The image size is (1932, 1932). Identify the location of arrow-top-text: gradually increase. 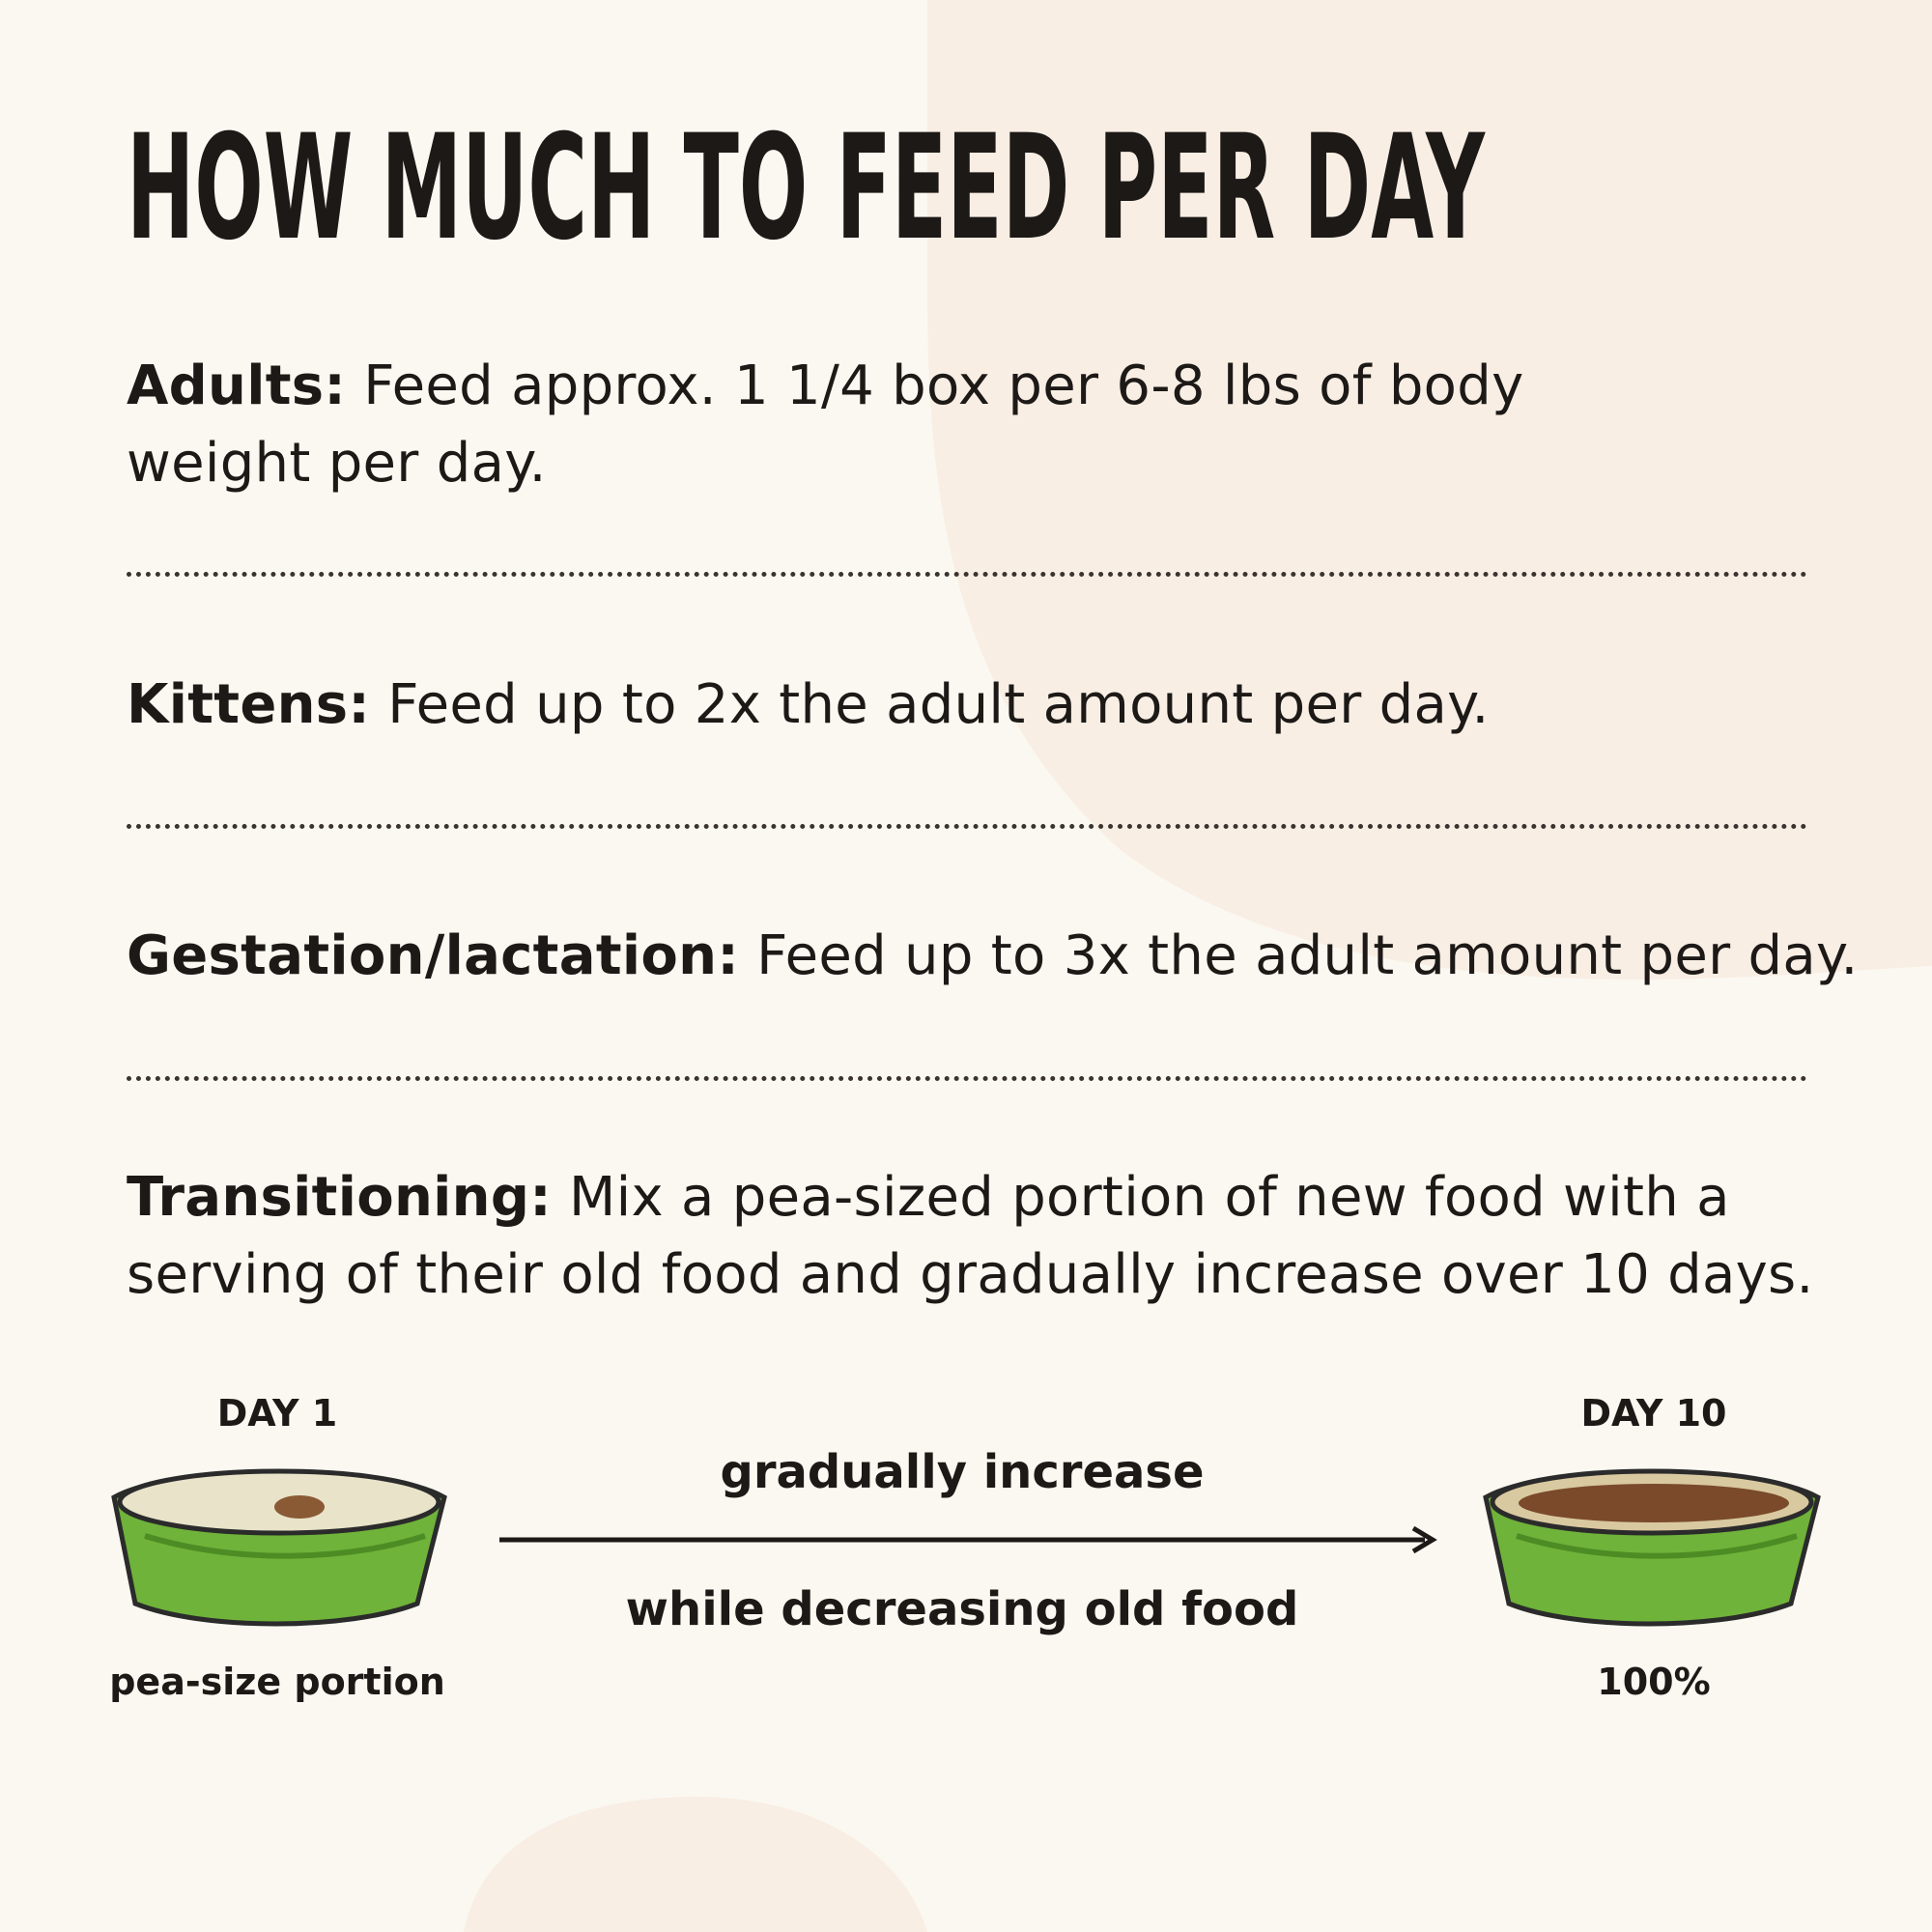
(962, 1472).